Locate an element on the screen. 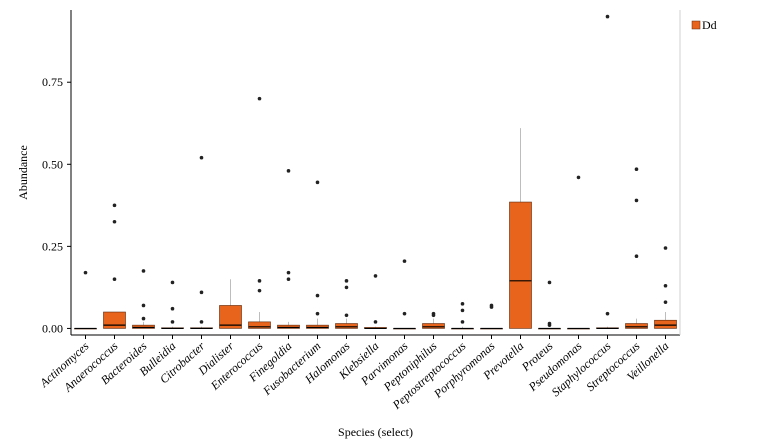 This screenshot has height=446, width=757. y-axis-label: Abundance is located at coordinates (23, 172).